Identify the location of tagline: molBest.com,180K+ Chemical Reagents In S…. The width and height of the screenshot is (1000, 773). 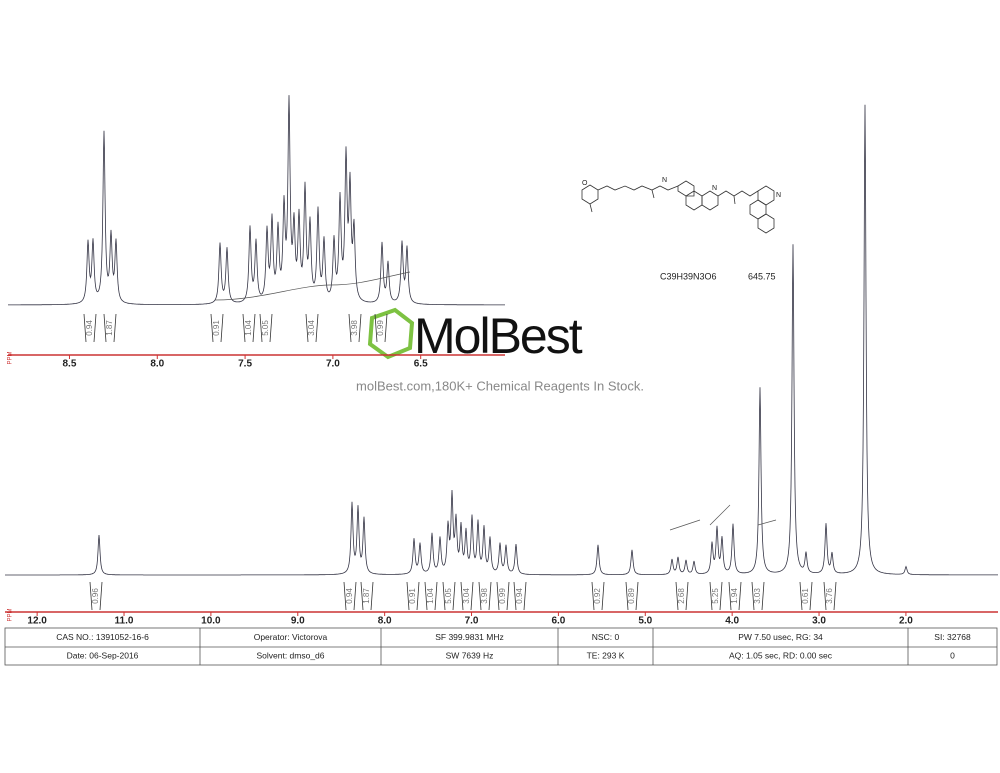
(500, 385).